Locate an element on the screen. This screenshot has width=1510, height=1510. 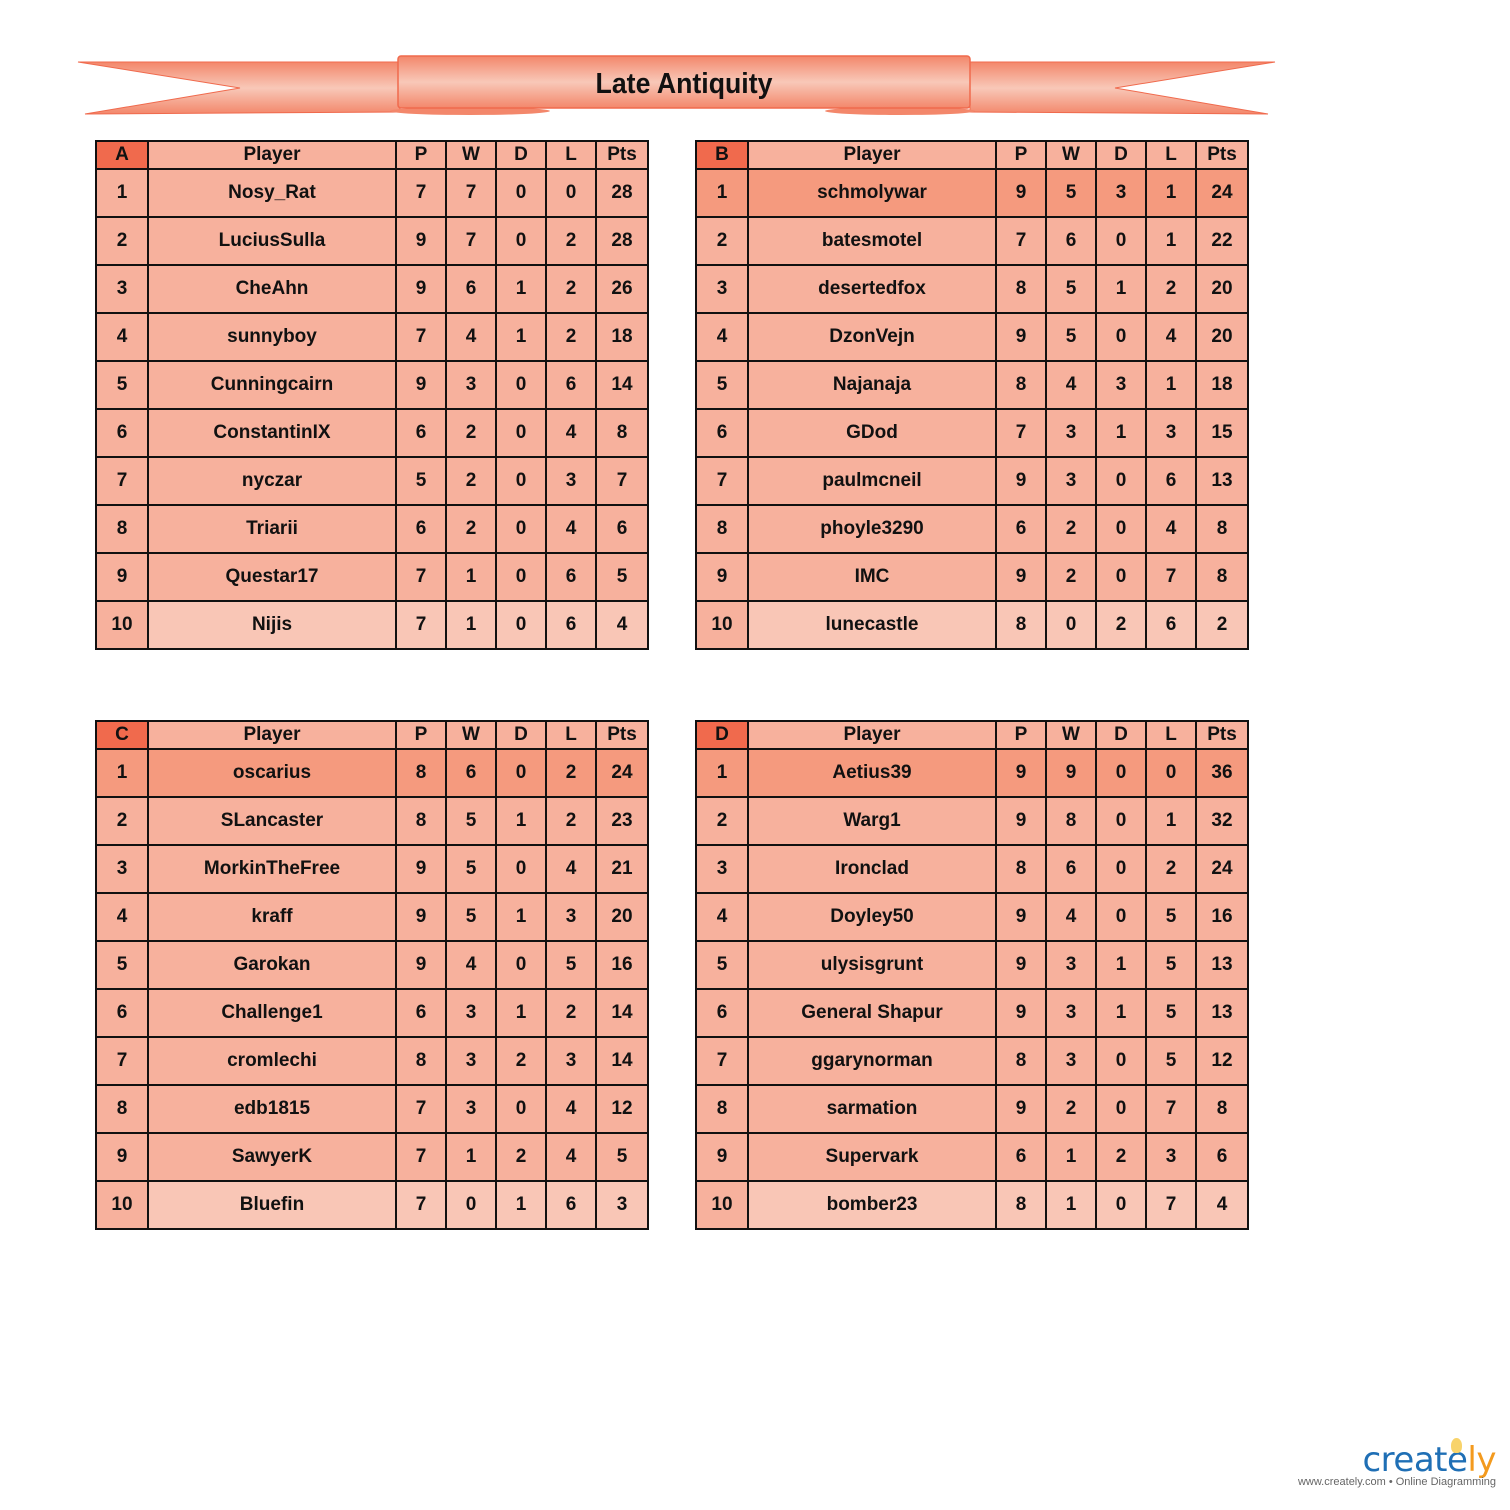
player-name-cell: oscarius is located at coordinates (272, 773).